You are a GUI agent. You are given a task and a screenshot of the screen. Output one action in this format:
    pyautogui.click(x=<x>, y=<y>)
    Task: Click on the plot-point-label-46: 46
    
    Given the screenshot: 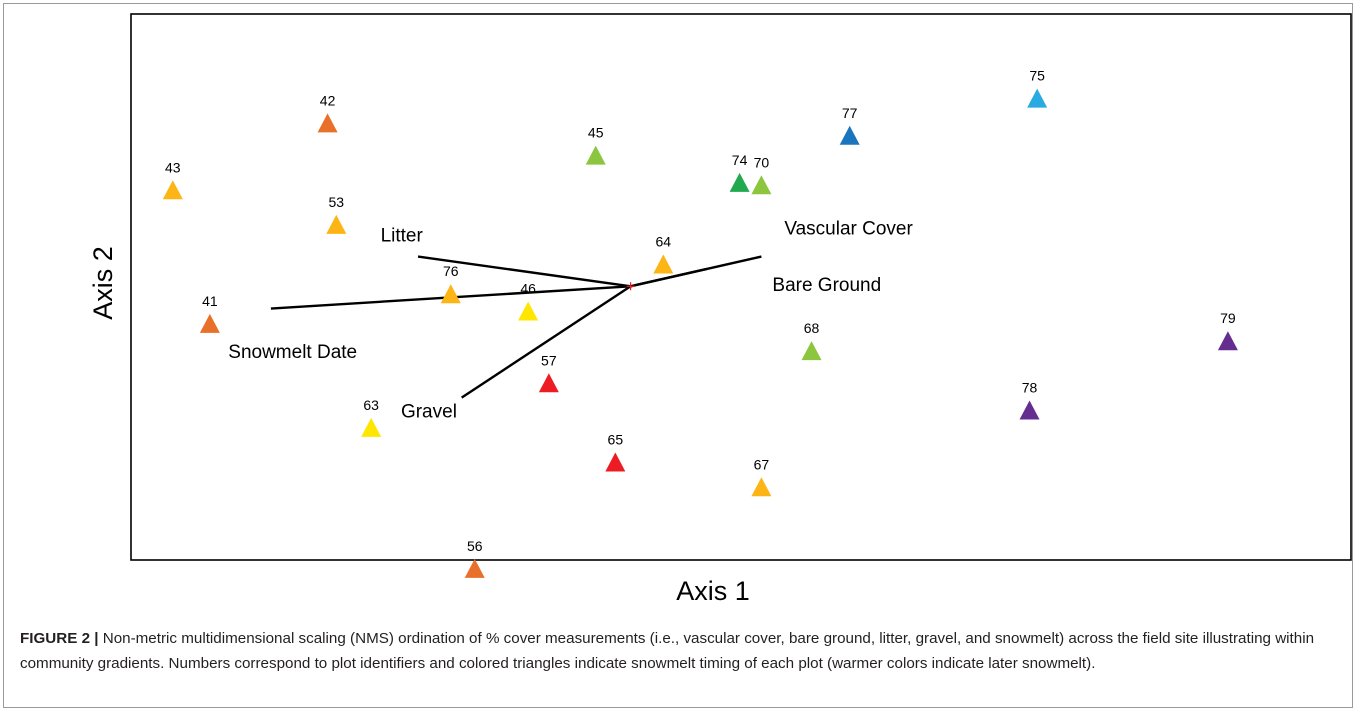 What is the action you would take?
    pyautogui.click(x=528, y=289)
    